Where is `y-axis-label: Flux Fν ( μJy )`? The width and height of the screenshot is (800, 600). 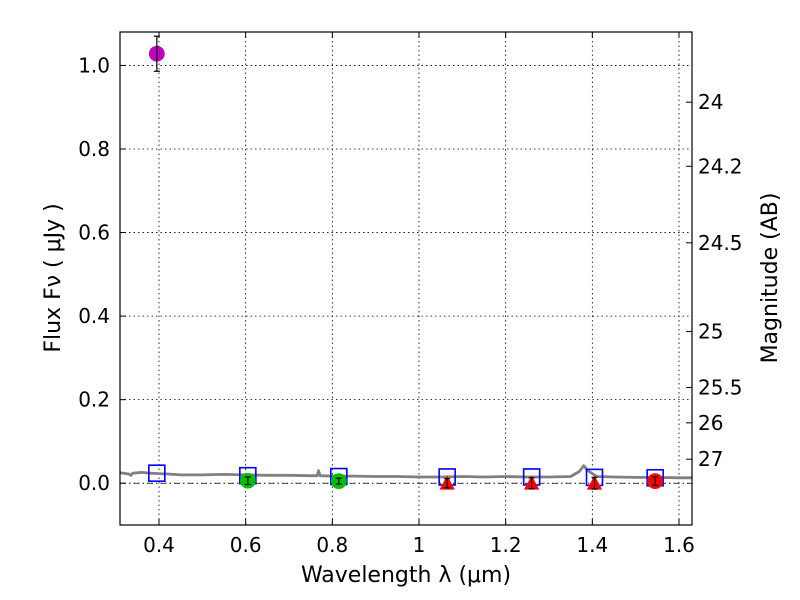 y-axis-label: Flux Fν ( μJy ) is located at coordinates (53, 277).